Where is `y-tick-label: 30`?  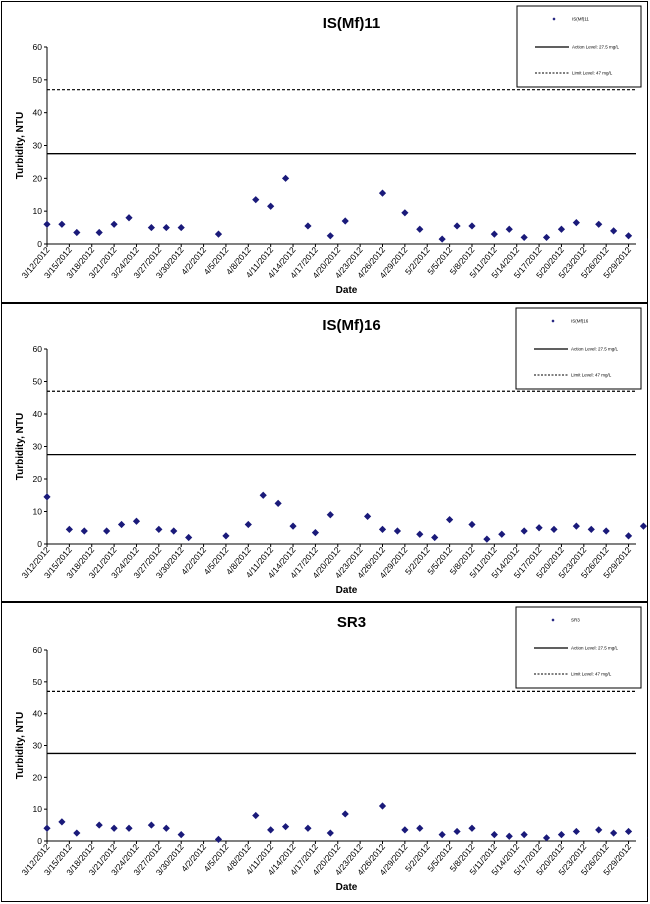
y-tick-label: 30 is located at coordinates (38, 447).